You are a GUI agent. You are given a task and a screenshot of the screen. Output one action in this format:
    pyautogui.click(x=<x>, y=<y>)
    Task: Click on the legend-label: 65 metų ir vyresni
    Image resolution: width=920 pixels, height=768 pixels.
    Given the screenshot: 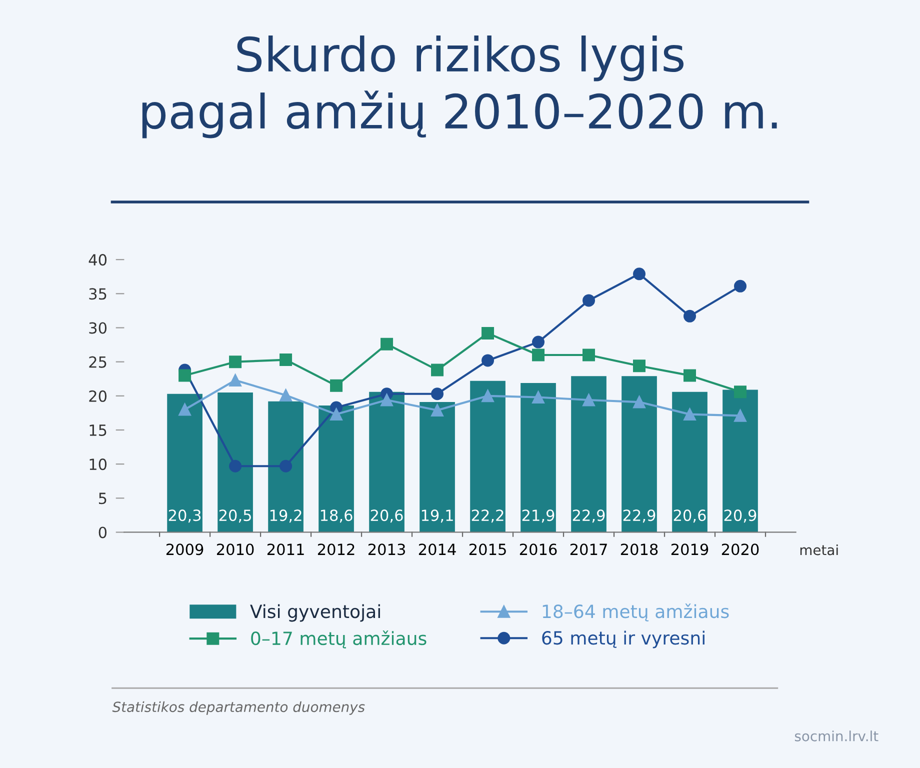 What is the action you would take?
    pyautogui.click(x=623, y=639)
    